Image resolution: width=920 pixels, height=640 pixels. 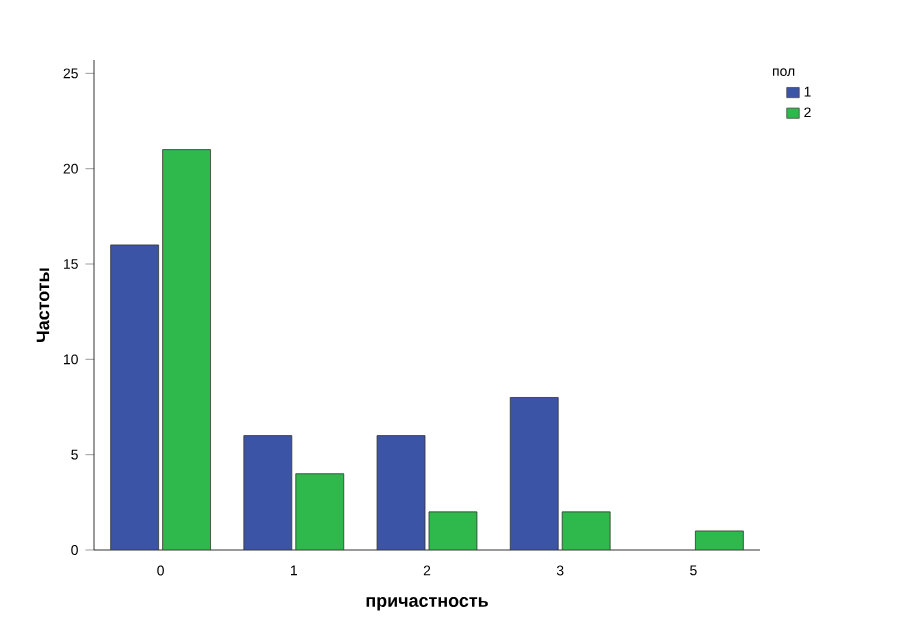 What do you see at coordinates (427, 604) in the screenshot?
I see `x-axis-title: причастность` at bounding box center [427, 604].